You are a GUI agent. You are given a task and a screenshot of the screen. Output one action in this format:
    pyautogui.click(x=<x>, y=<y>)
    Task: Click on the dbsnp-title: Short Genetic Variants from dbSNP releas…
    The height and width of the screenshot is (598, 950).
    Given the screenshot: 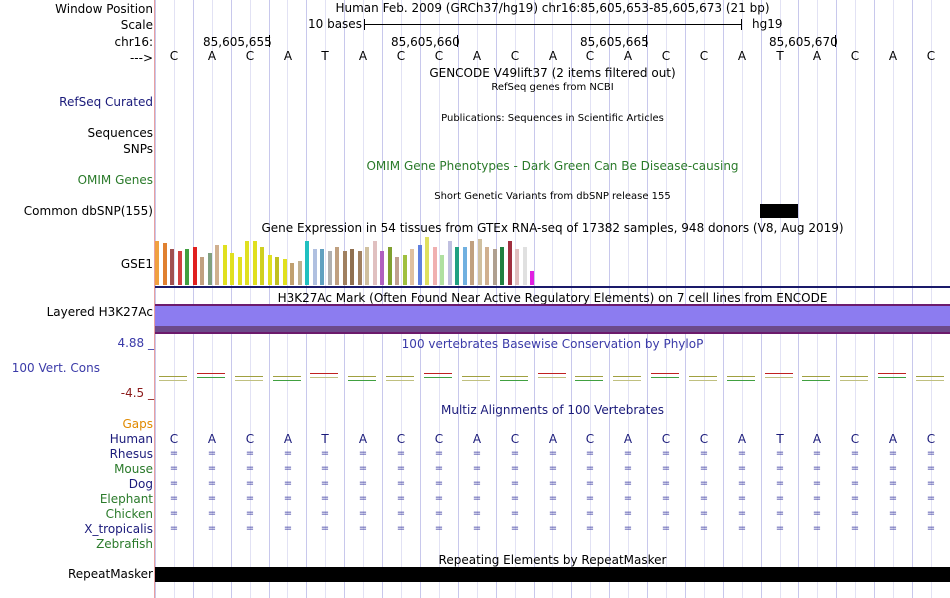 What is the action you would take?
    pyautogui.click(x=552, y=196)
    